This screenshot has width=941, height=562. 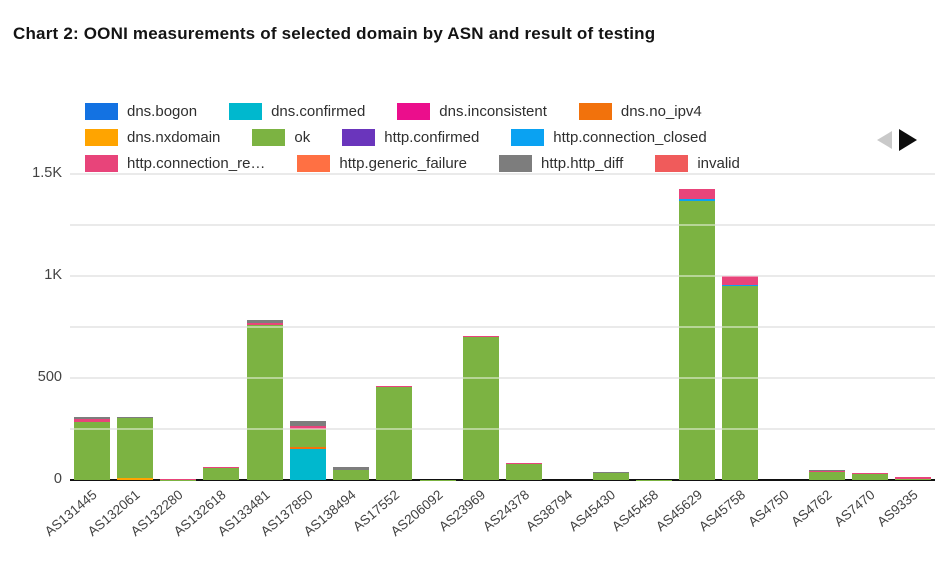 I want to click on bar-column-AS132280, so click(x=178, y=327).